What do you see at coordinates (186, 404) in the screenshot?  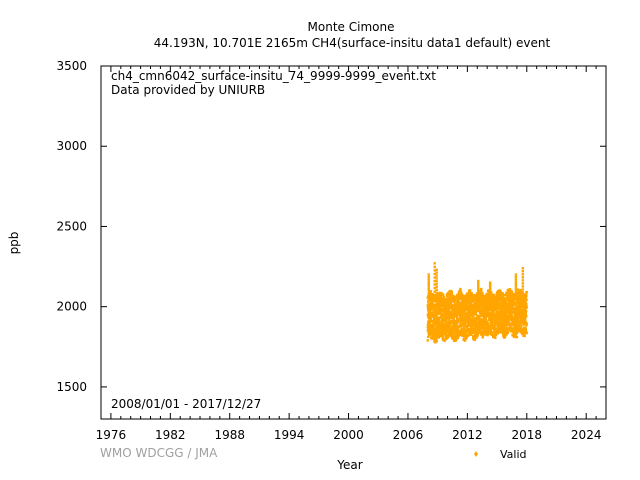 I see `period-label: 2008/01/01 - 2017/12/27` at bounding box center [186, 404].